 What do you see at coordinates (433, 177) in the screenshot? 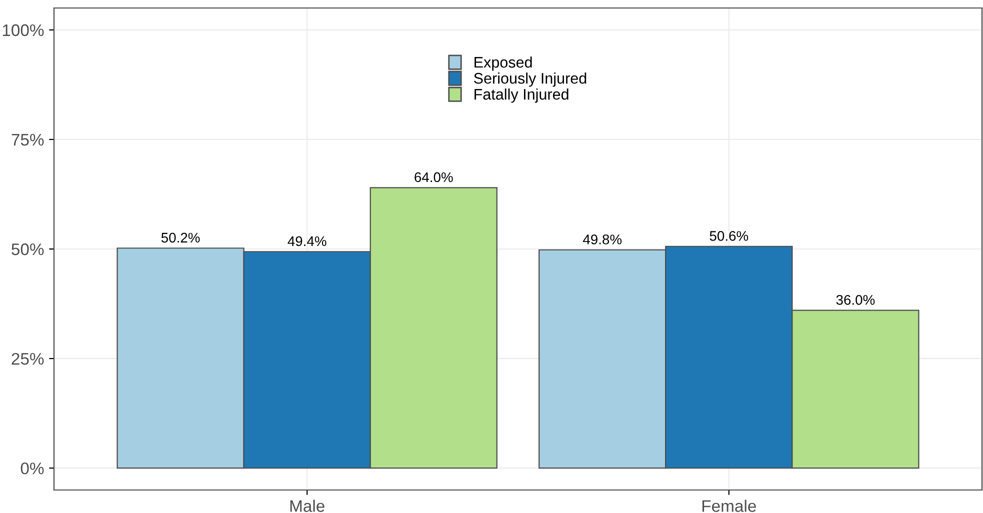
I see `data-label: 64.0%` at bounding box center [433, 177].